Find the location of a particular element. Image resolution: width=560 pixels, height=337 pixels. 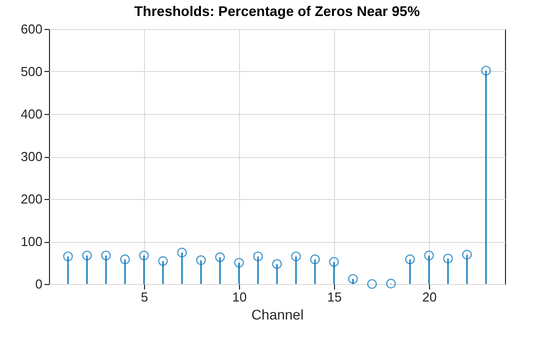

y-tick-label: 0 is located at coordinates (38, 284).